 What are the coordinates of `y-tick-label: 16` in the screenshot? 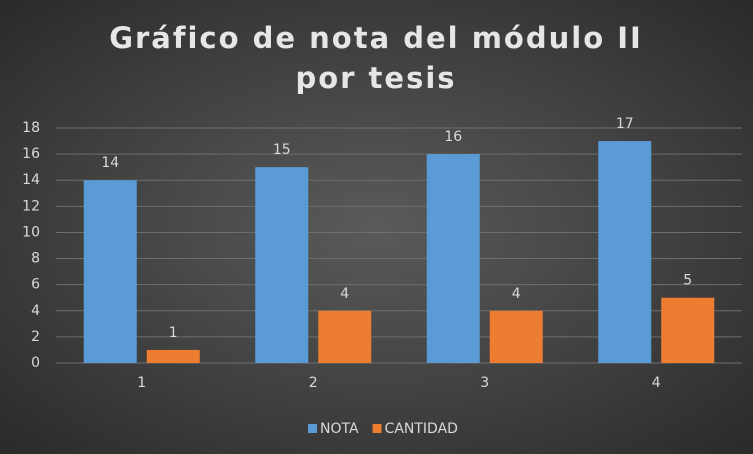 It's located at (31, 154).